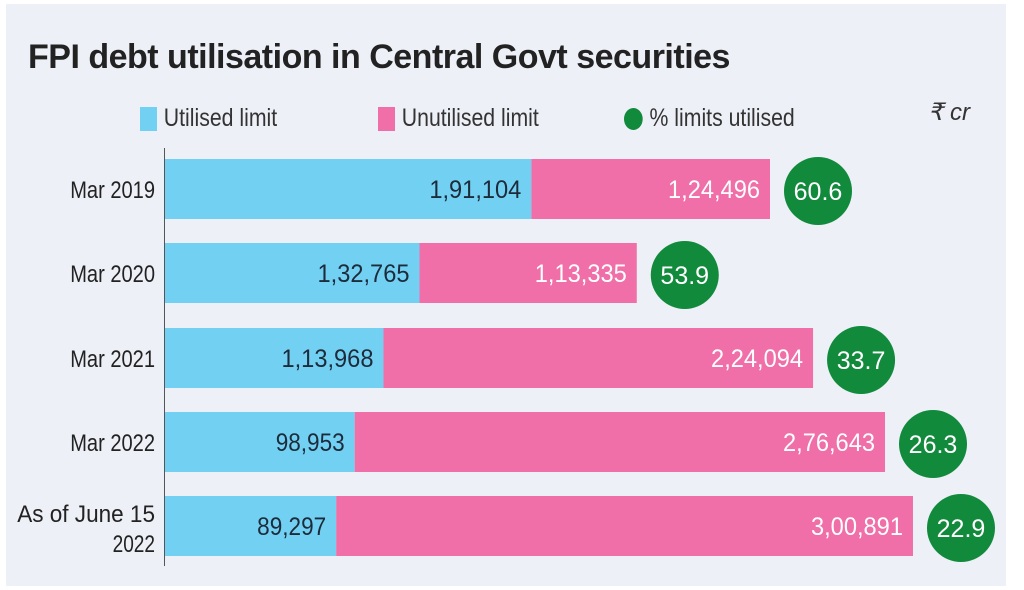 Image resolution: width=1024 pixels, height=590 pixels. Describe the element at coordinates (112, 274) in the screenshot. I see `category-label: Mar 2020` at that location.